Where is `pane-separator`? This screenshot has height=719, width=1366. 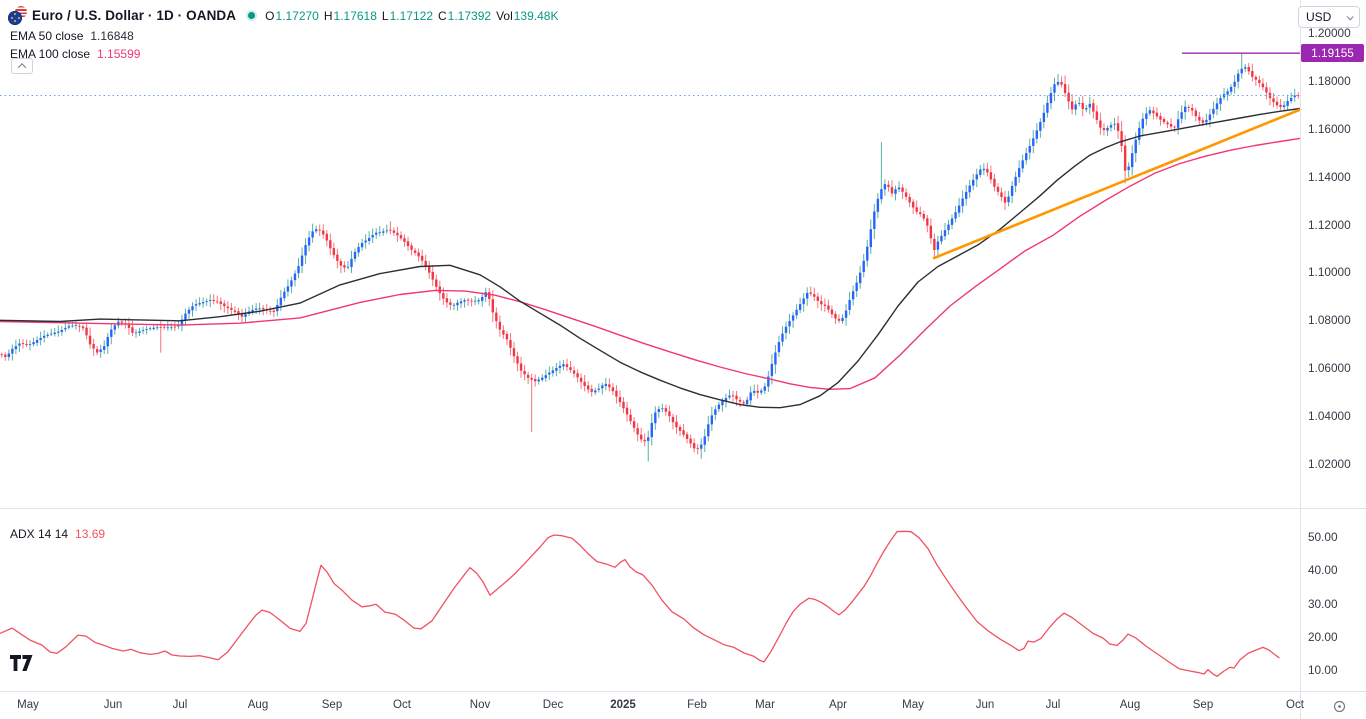
pane-separator is located at coordinates (683, 508).